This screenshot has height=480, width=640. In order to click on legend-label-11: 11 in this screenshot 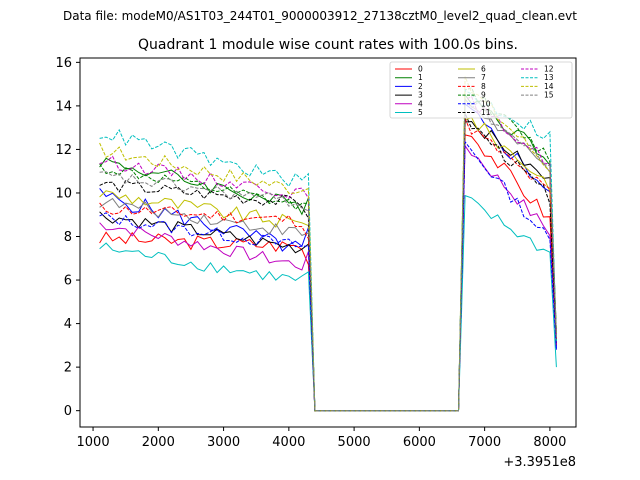, I will do `click(486, 112)`.